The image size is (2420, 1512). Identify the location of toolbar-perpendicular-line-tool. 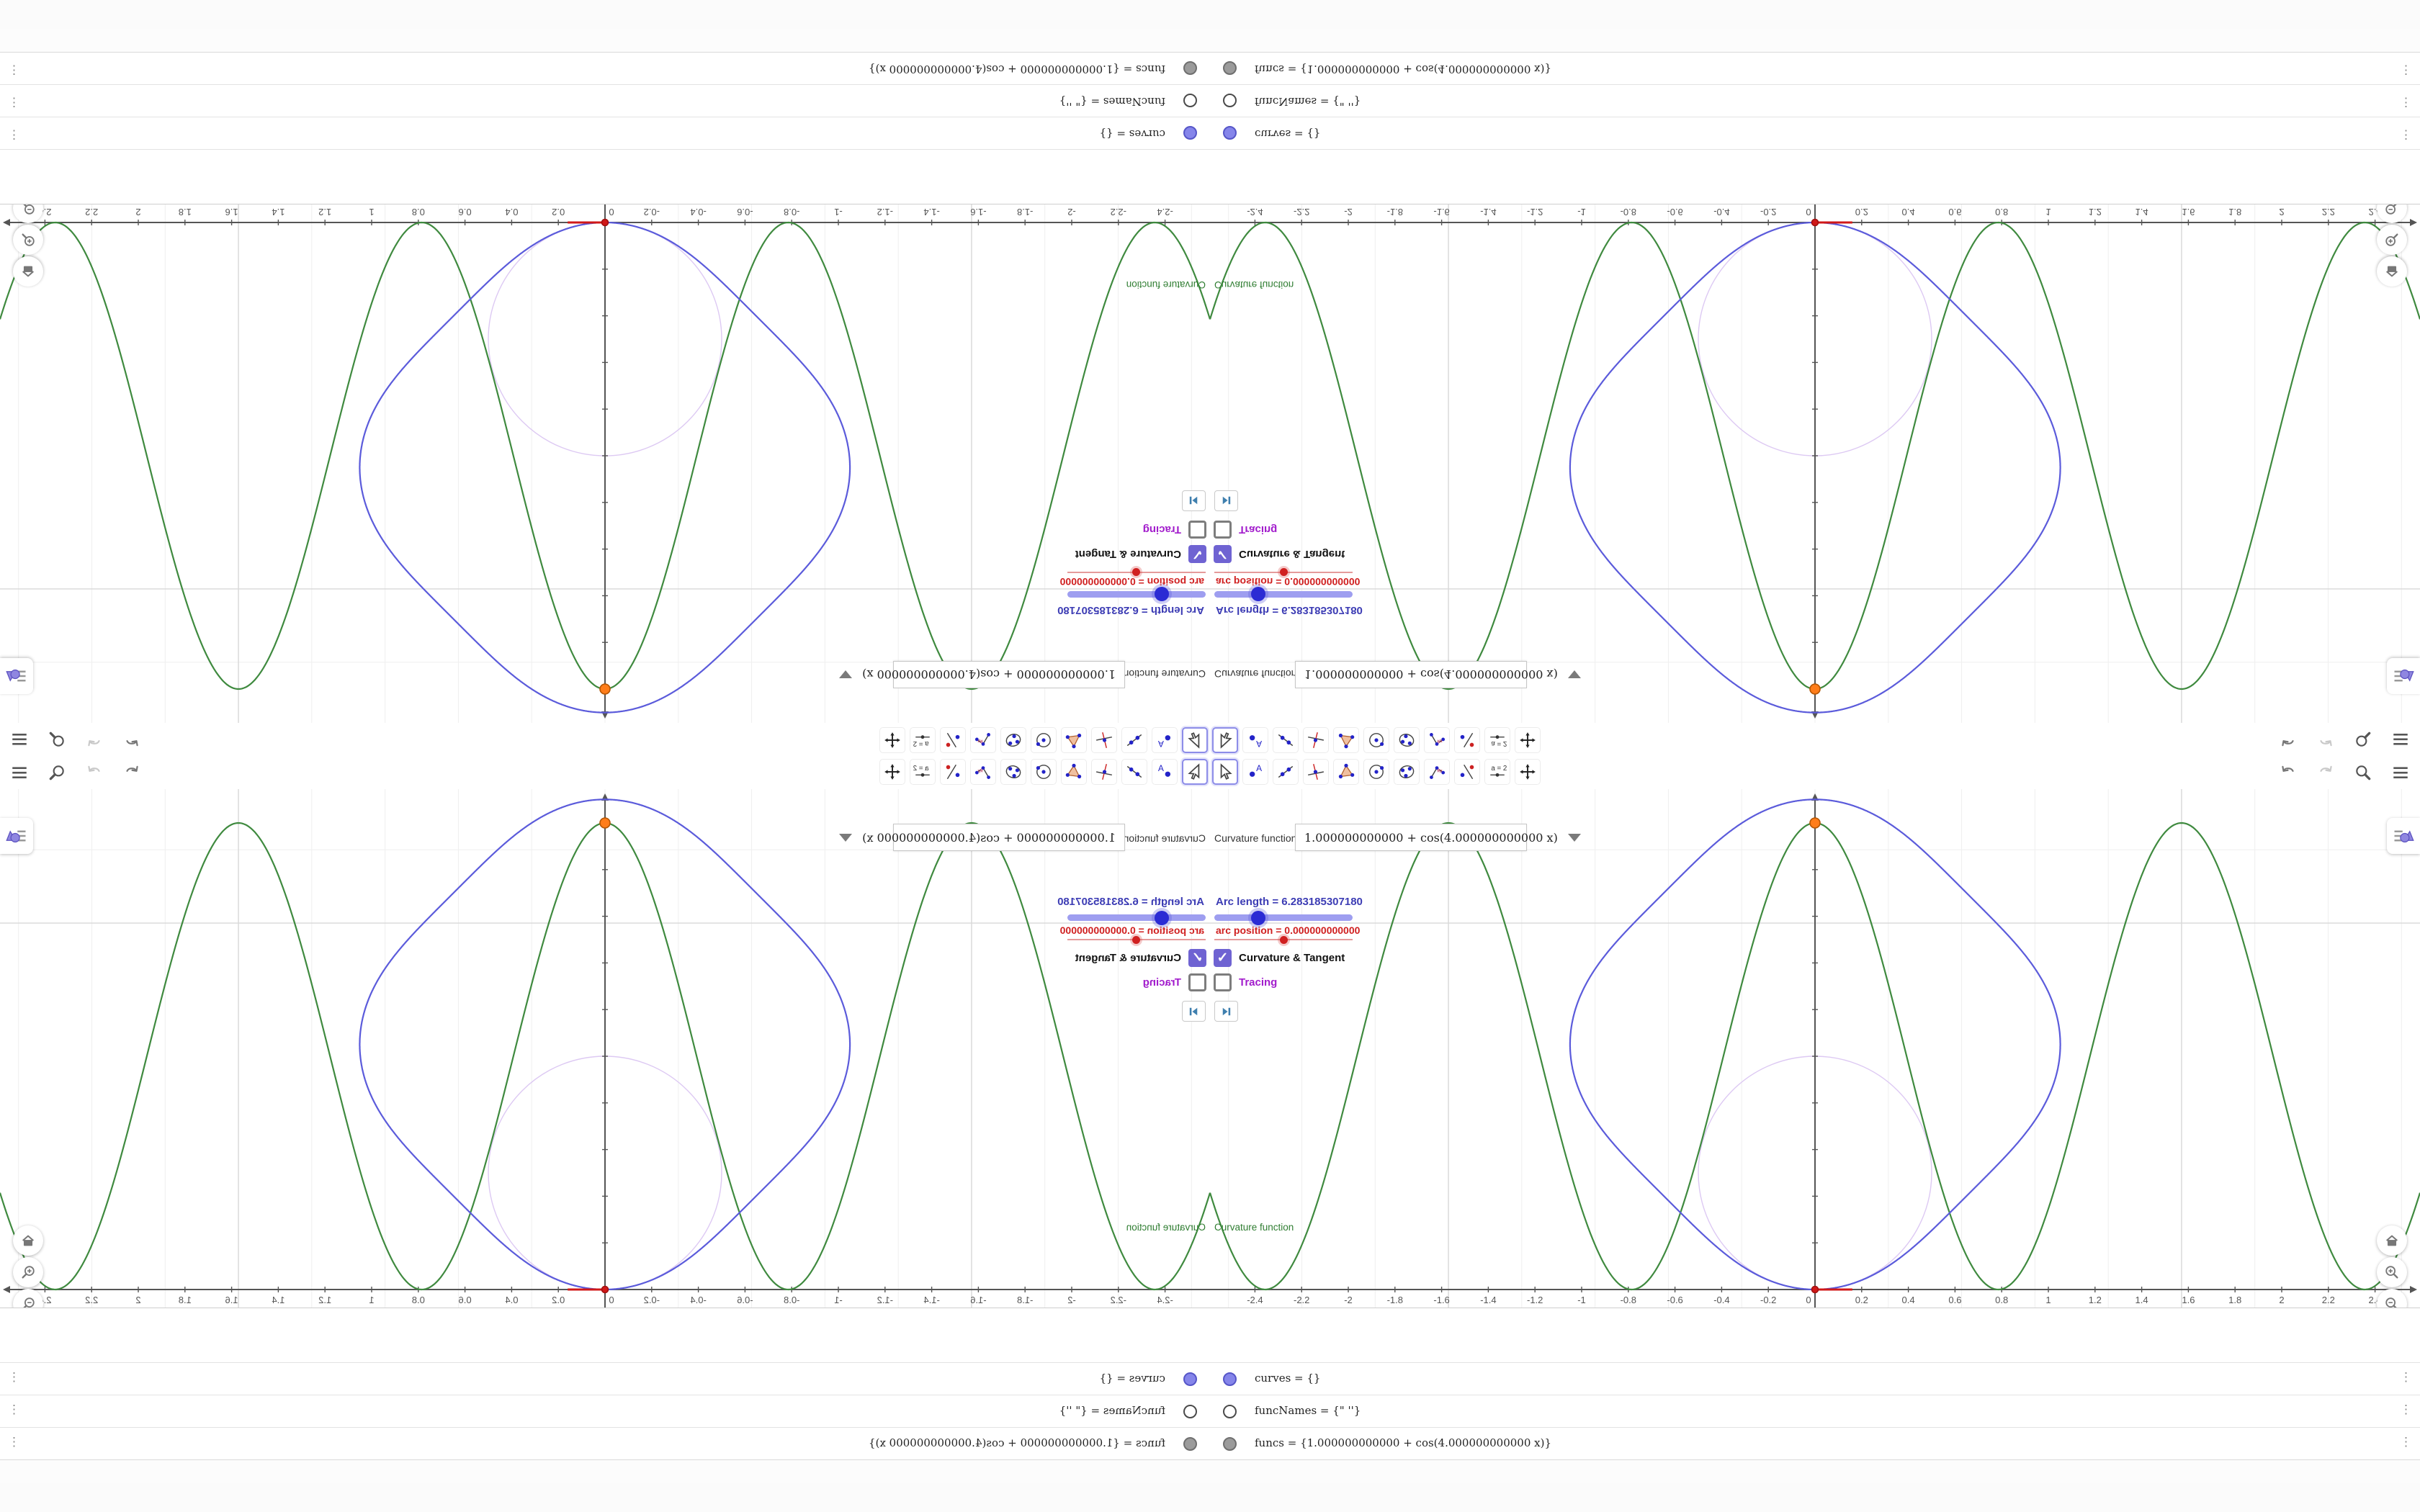
(1316, 740).